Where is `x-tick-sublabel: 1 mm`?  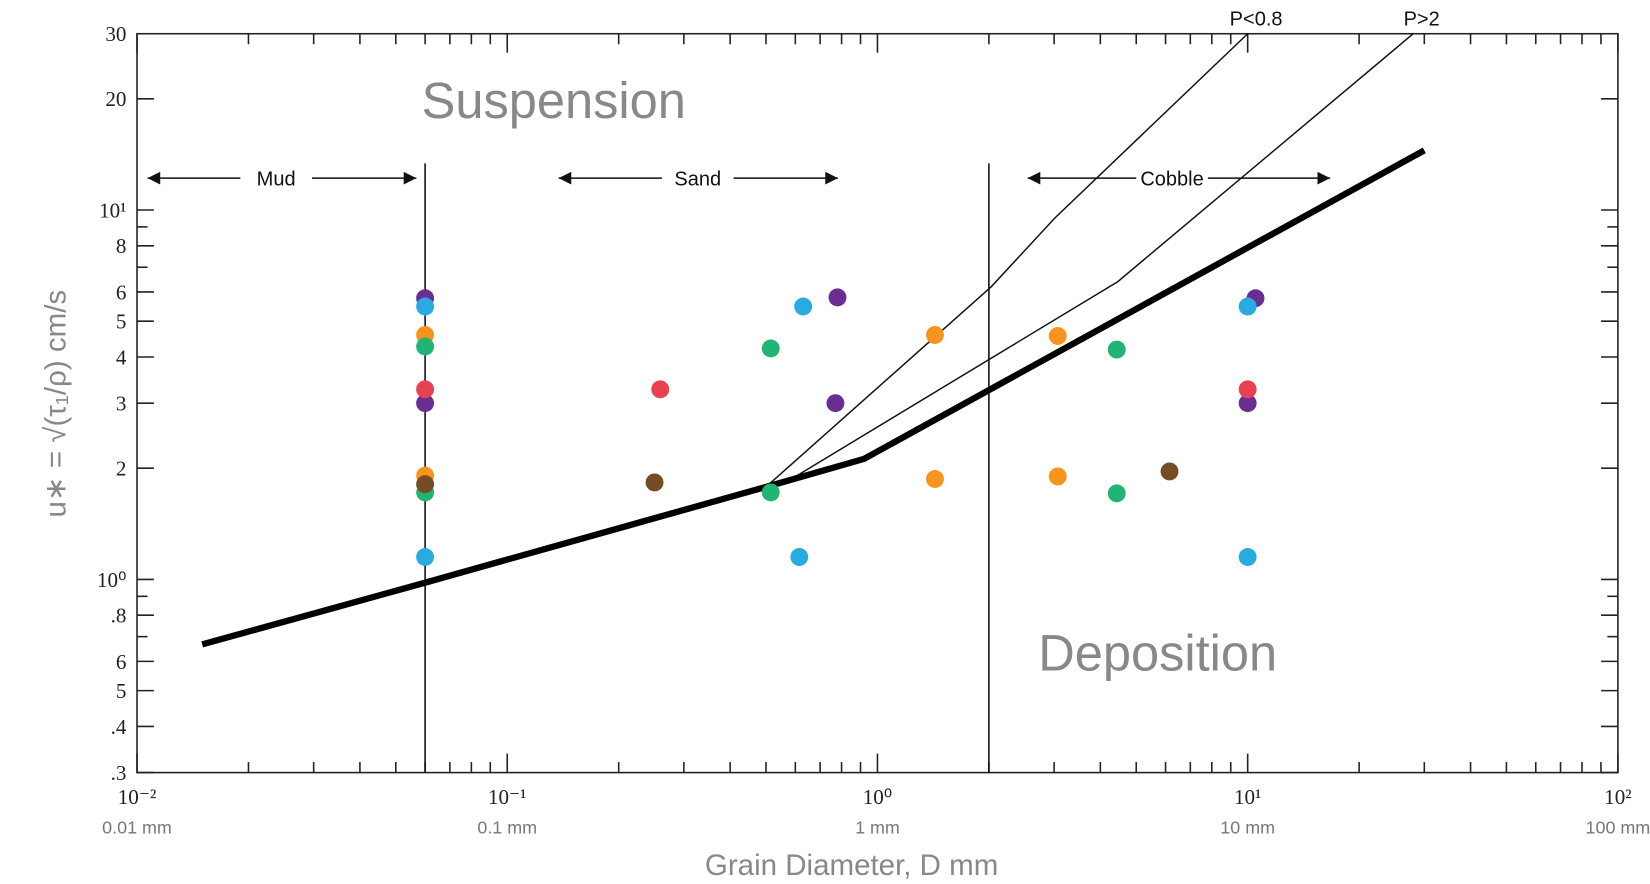 x-tick-sublabel: 1 mm is located at coordinates (877, 828).